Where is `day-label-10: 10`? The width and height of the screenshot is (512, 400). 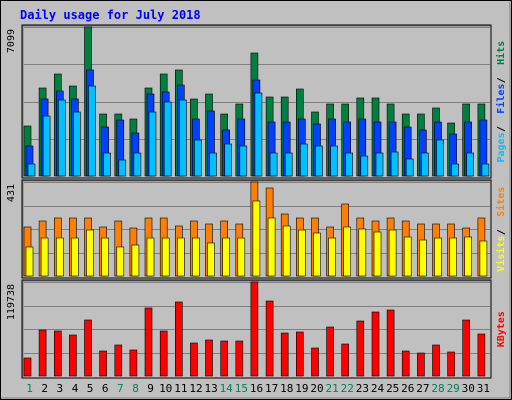 day-label-10: 10 is located at coordinates (165, 388).